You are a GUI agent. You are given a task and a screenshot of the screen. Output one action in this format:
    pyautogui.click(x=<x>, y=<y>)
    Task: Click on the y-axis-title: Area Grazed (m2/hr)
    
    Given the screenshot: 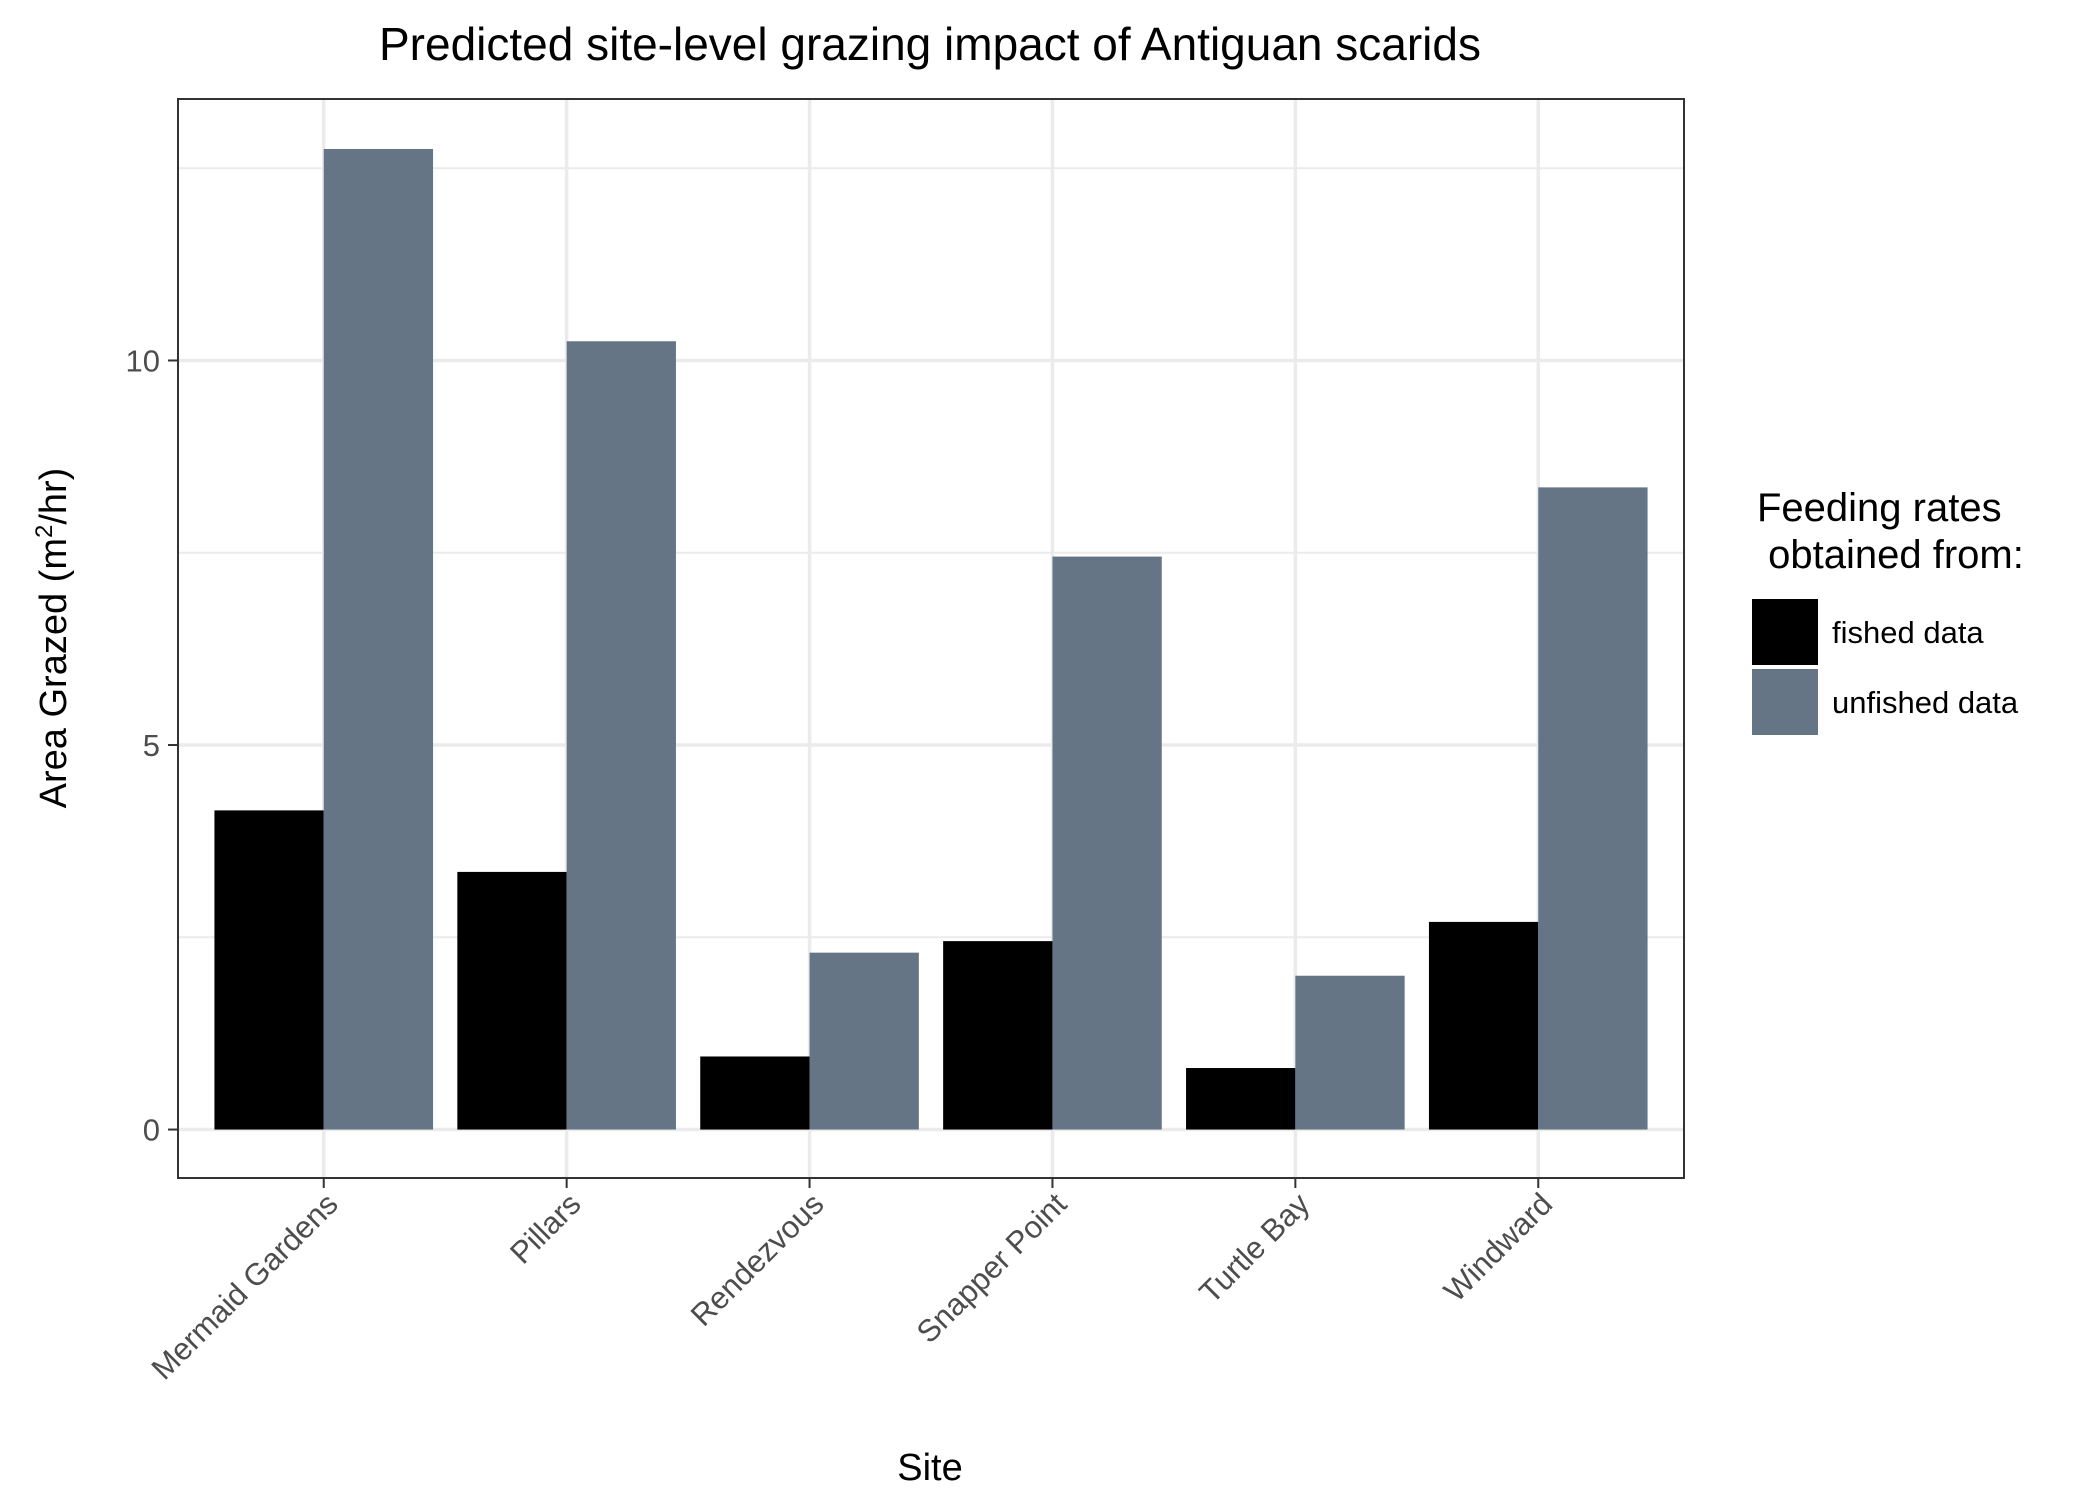 What is the action you would take?
    pyautogui.click(x=53, y=638)
    